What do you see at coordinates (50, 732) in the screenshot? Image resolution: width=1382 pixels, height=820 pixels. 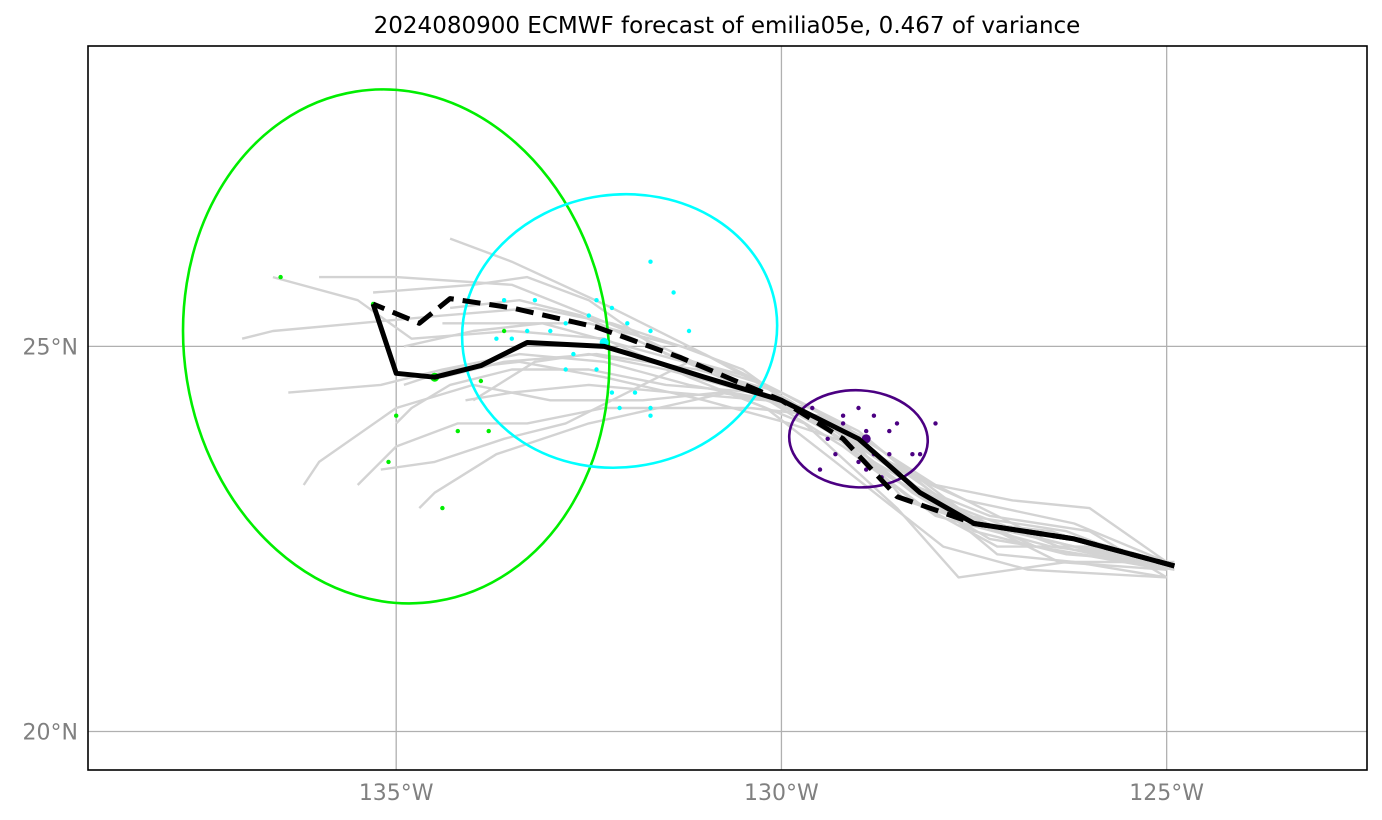 I see `y-tick-label: 20°N` at bounding box center [50, 732].